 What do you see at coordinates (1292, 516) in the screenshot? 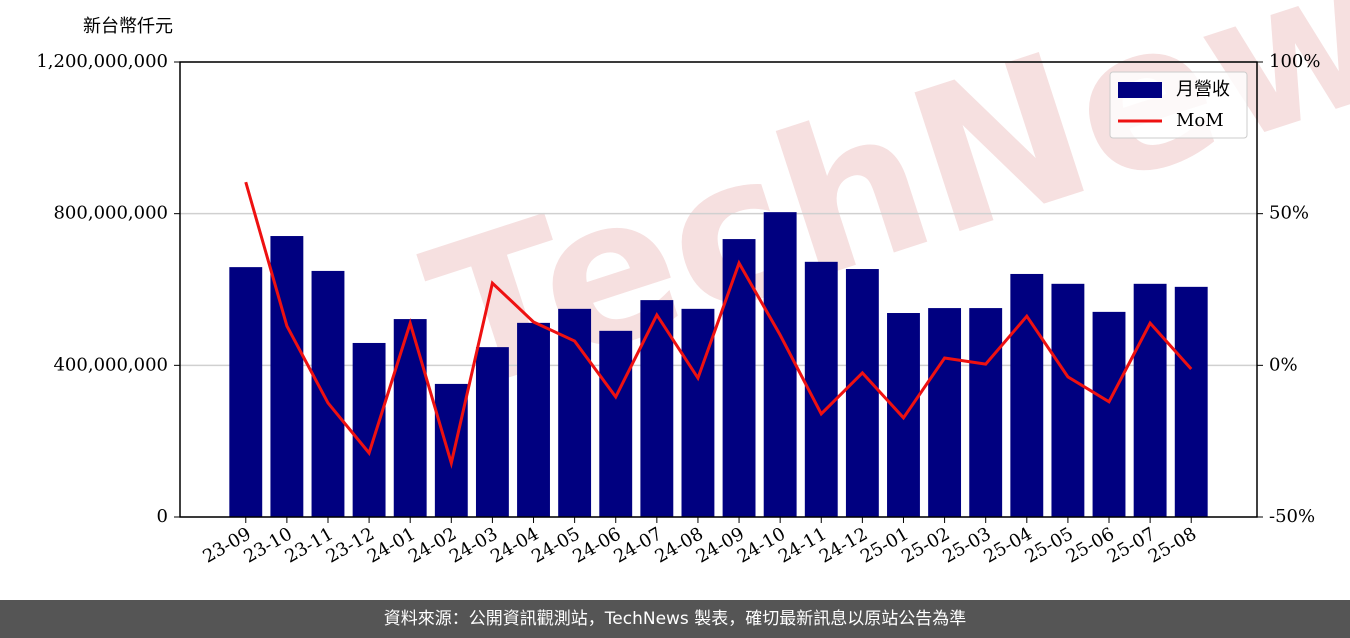
I see `y2-tick-label: -50%` at bounding box center [1292, 516].